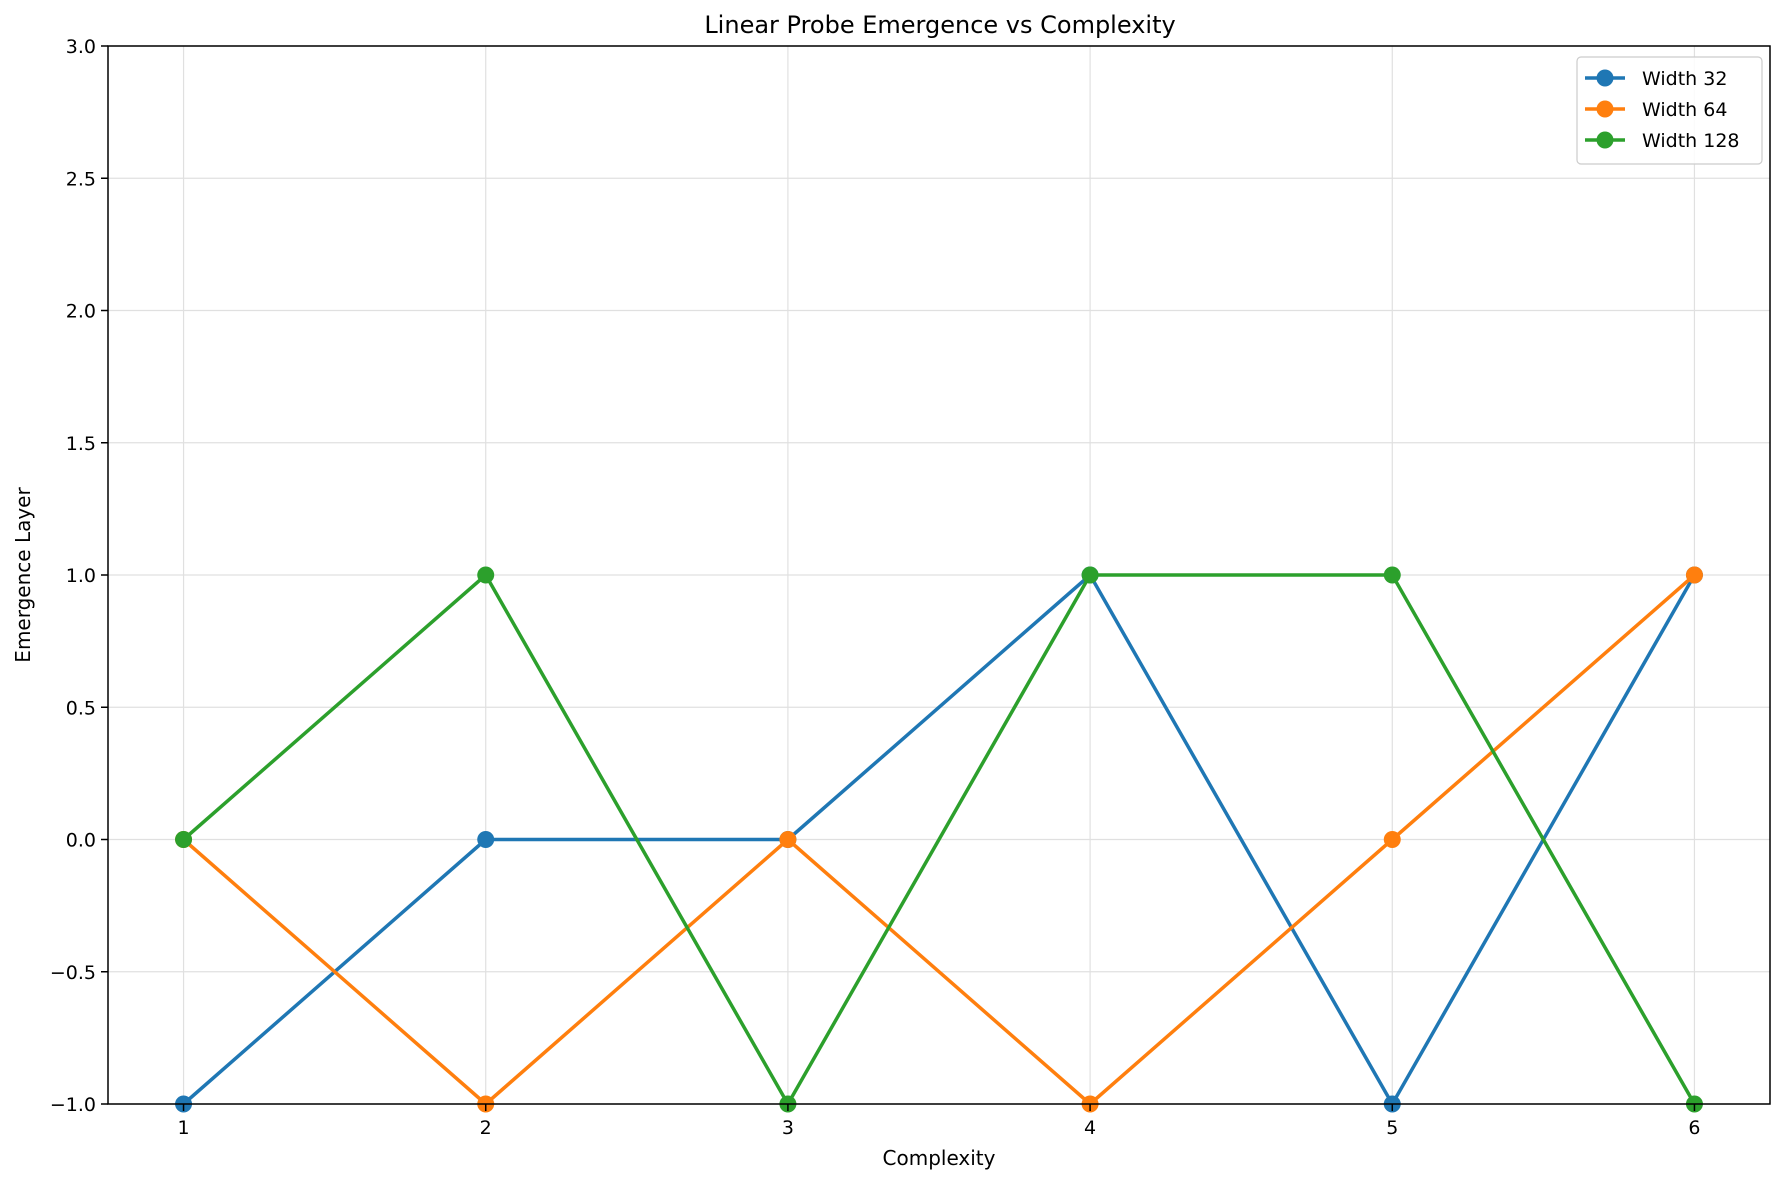 The image size is (1784, 1182). Describe the element at coordinates (81, 841) in the screenshot. I see `y-tick-label: 0.0` at that location.